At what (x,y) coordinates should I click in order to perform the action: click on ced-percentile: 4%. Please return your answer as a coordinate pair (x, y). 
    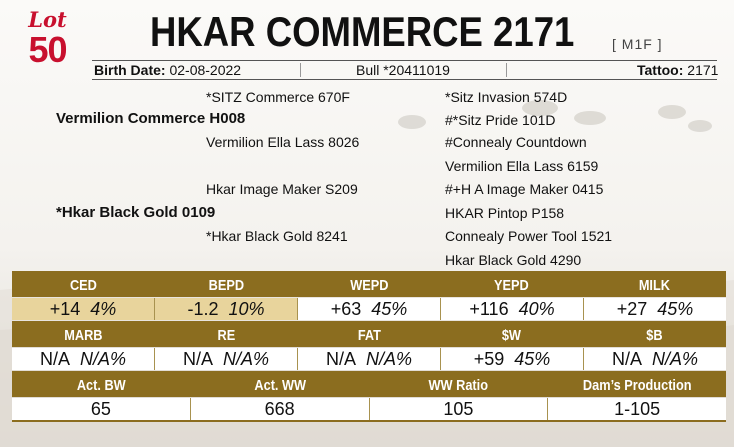
    Looking at the image, I should click on (103, 309).